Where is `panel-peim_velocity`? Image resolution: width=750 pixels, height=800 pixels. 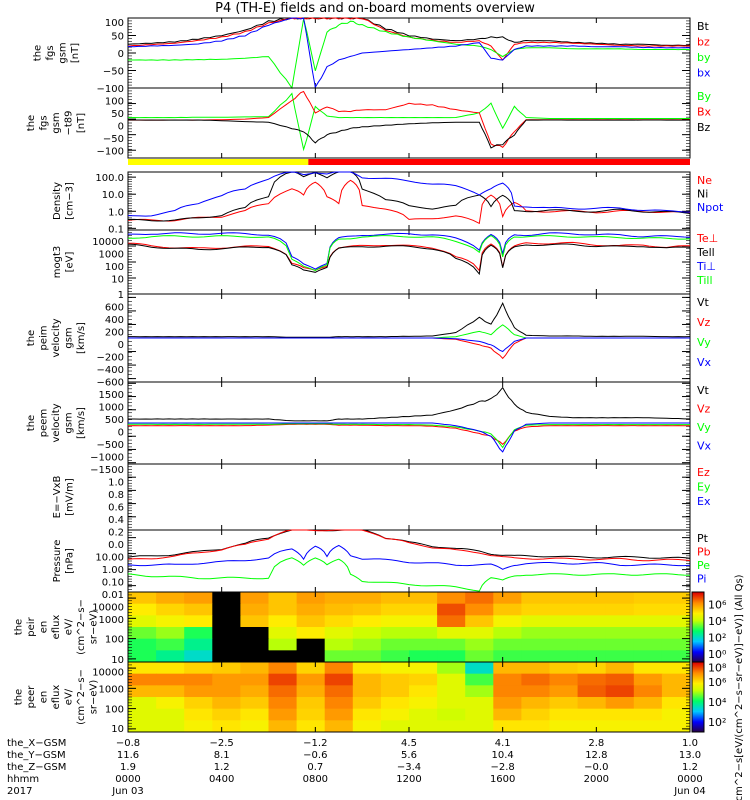 panel-peim_velocity is located at coordinates (409, 330).